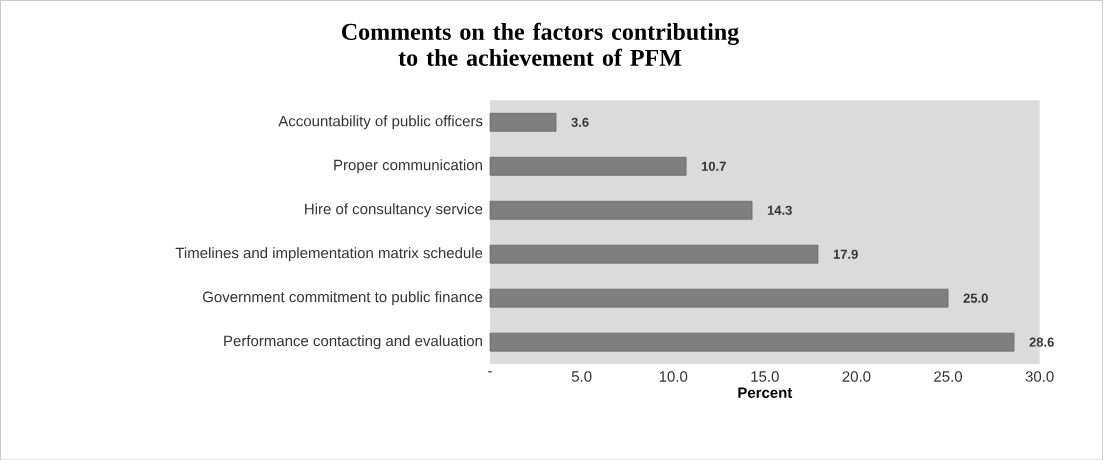 The width and height of the screenshot is (1103, 460). What do you see at coordinates (581, 376) in the screenshot?
I see `x-tick-label: 5.0` at bounding box center [581, 376].